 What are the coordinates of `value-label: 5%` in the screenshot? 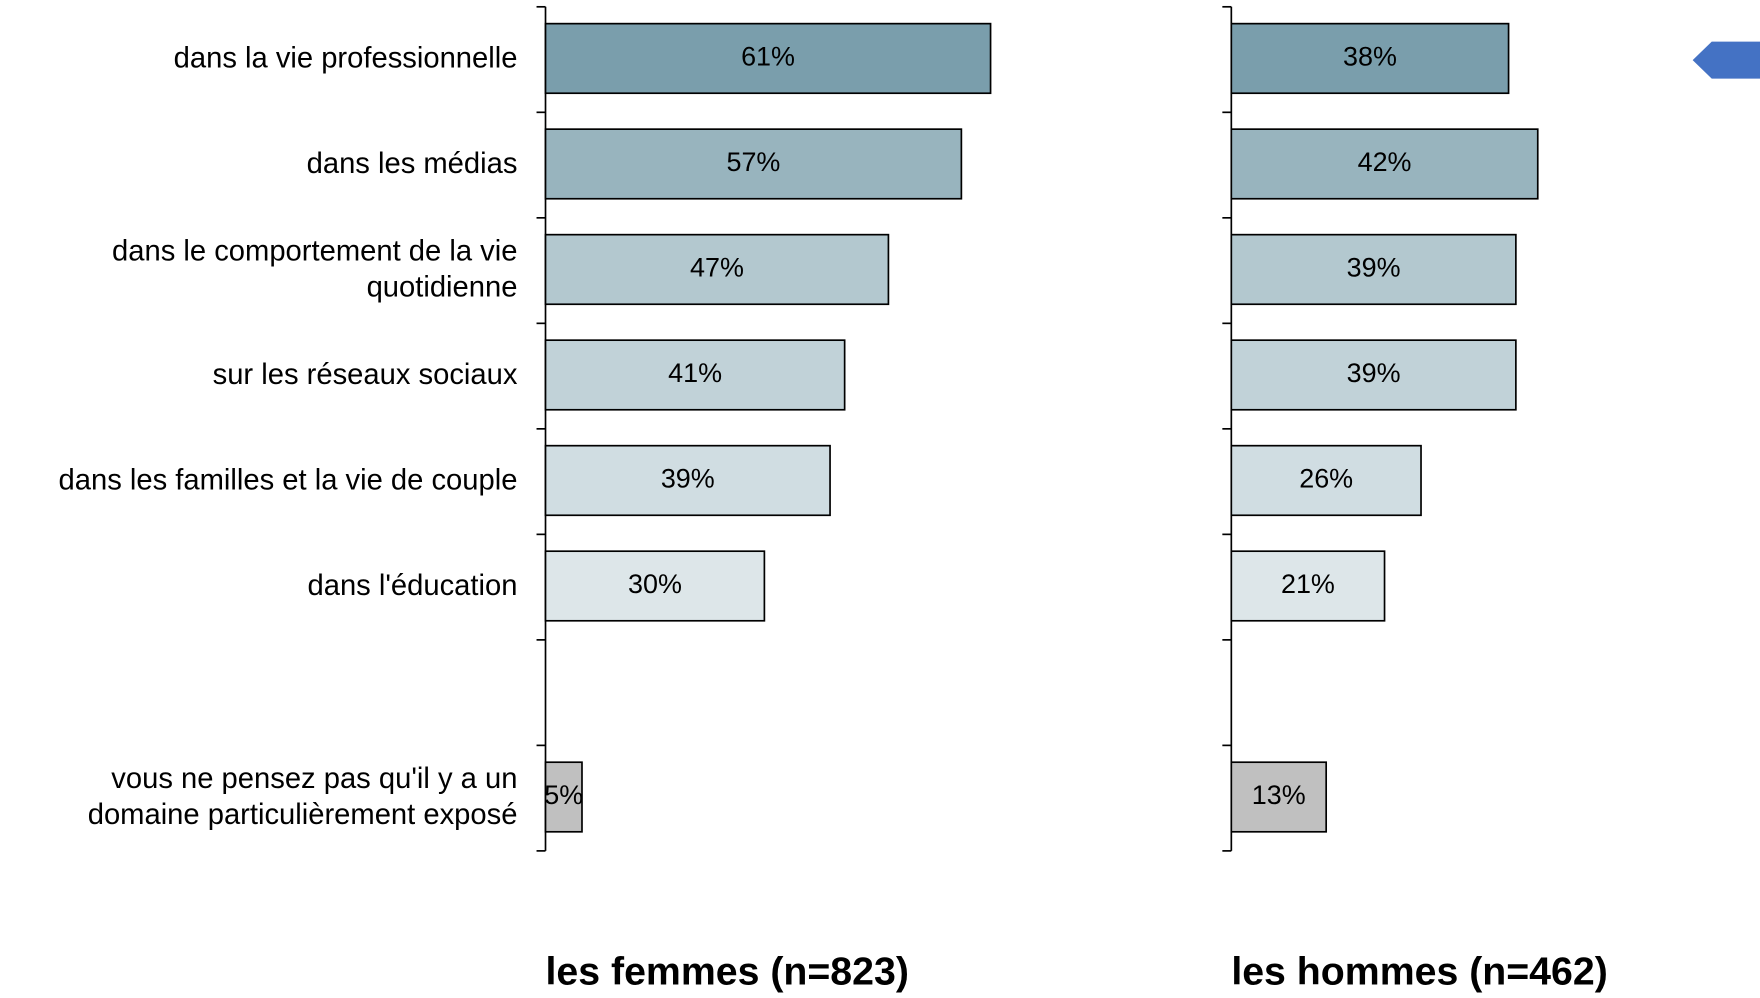 It's located at (563, 795).